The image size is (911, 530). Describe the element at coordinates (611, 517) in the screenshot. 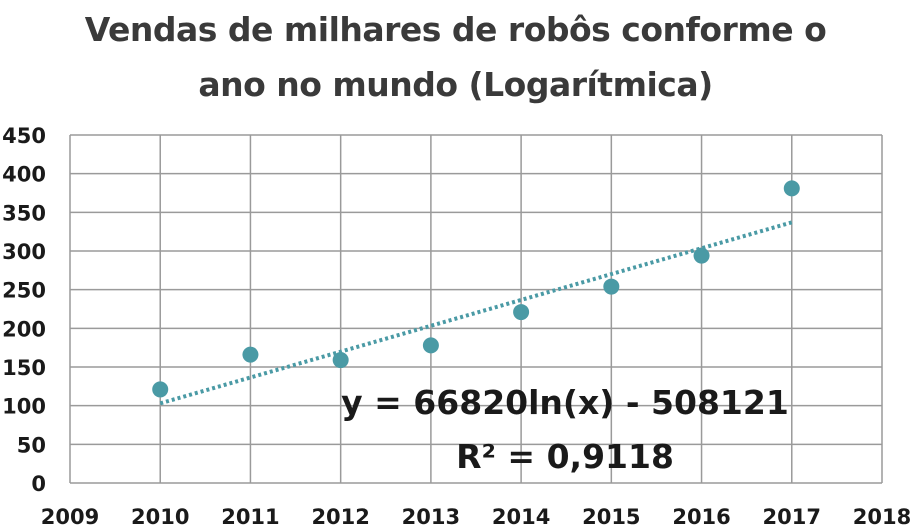

I see `x-tick-label: 2015` at that location.